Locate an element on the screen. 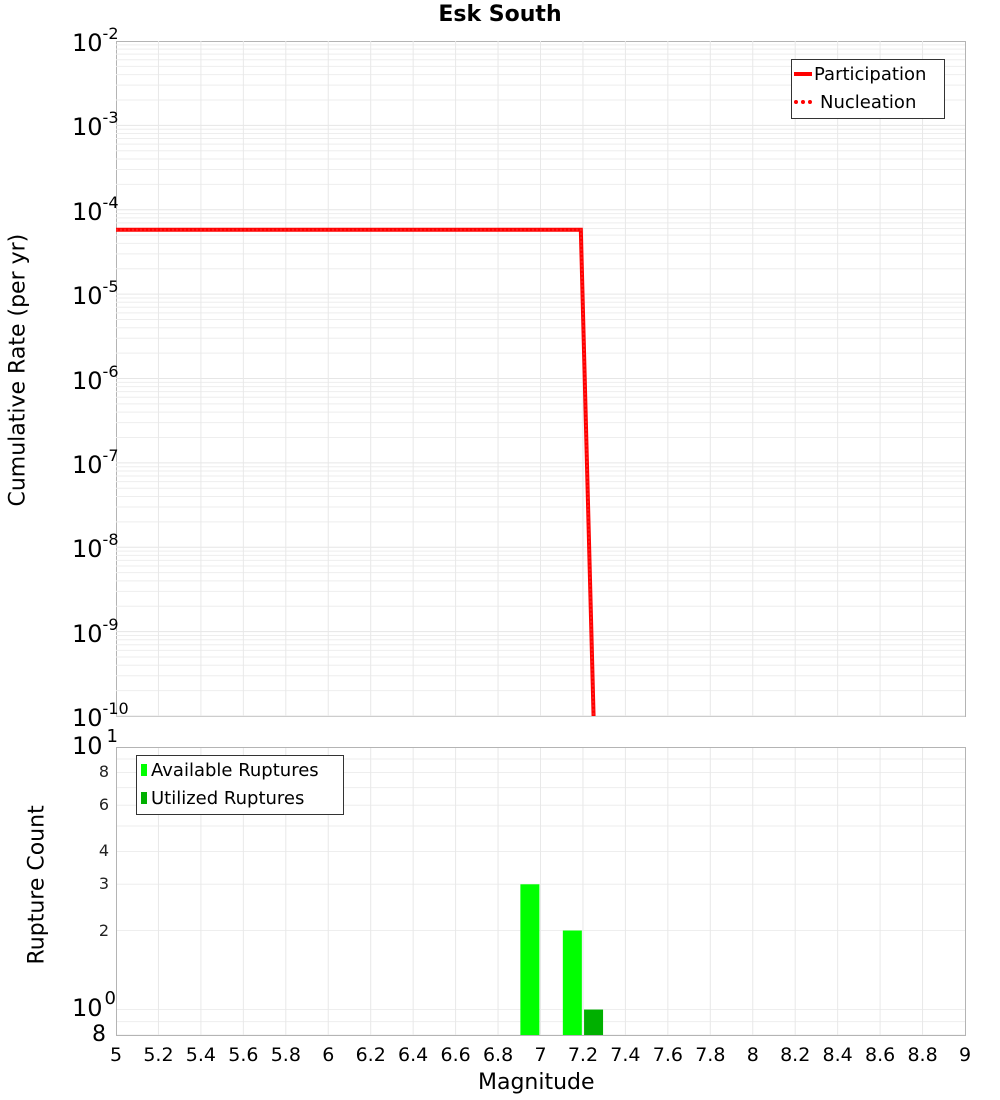  bottom-ytick-10-0: 10 0 is located at coordinates (94, 1005).